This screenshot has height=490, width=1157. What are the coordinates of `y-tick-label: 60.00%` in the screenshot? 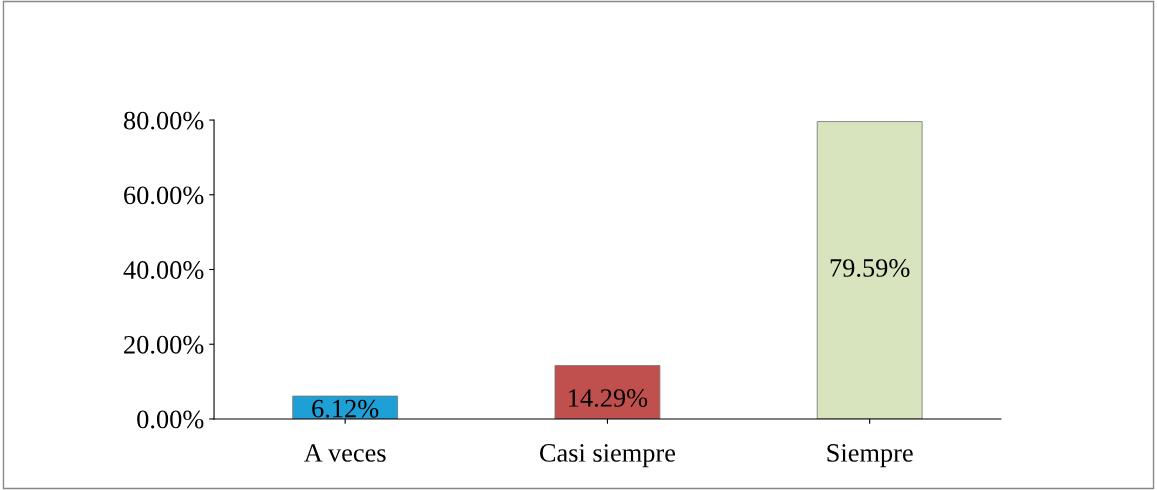 It's located at (164, 195).